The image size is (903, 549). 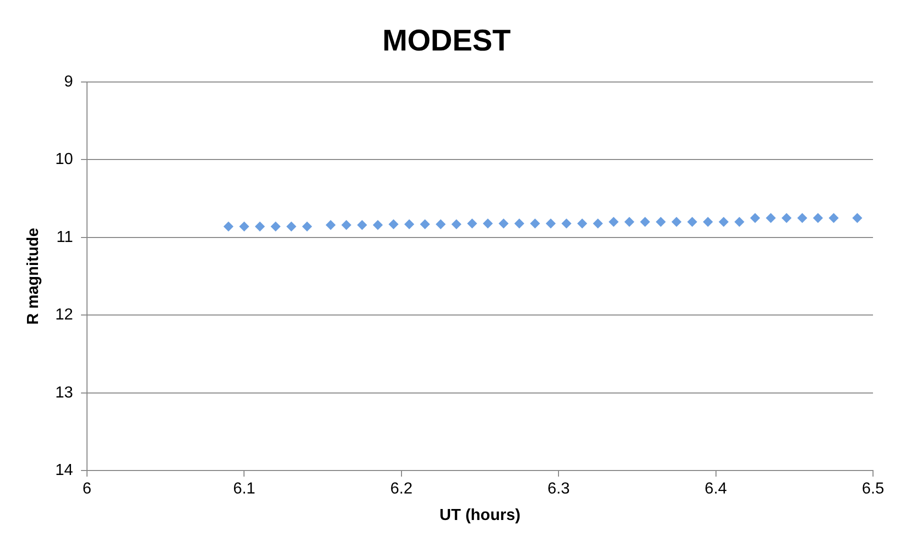 What do you see at coordinates (65, 237) in the screenshot?
I see `y-tick-label: 11` at bounding box center [65, 237].